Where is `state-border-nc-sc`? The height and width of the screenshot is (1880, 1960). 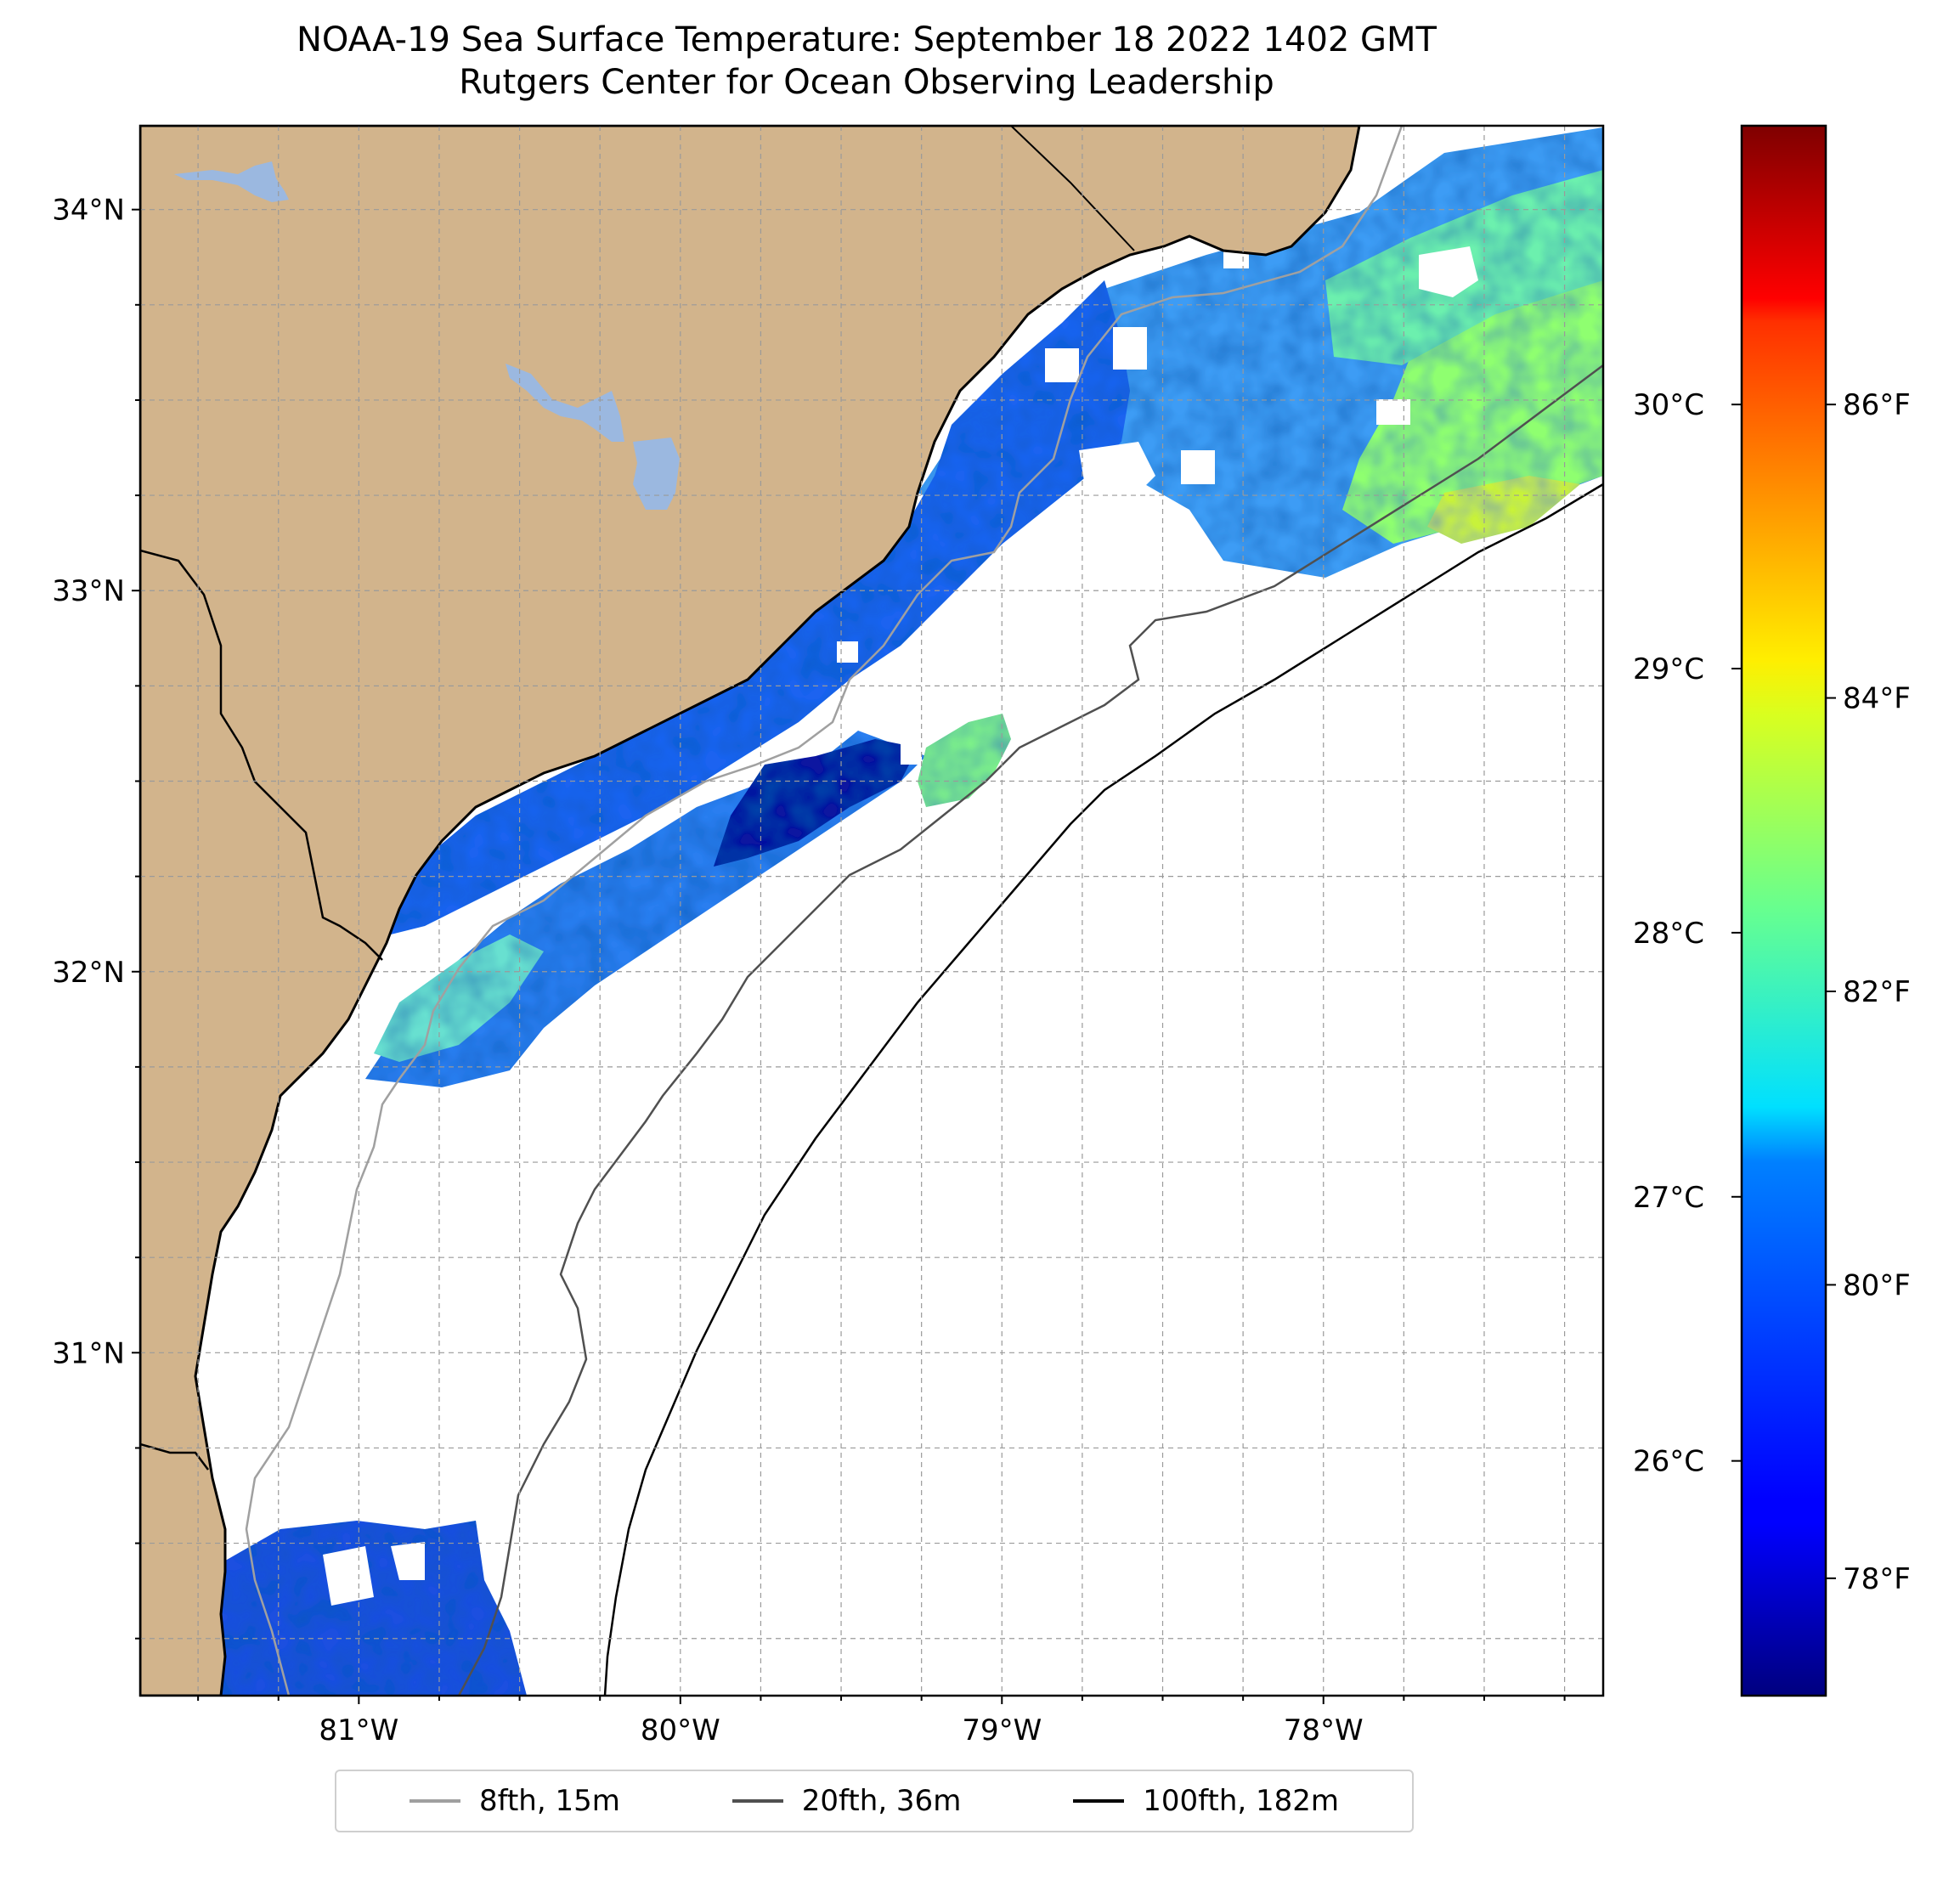 state-border-nc-sc is located at coordinates (1072, 188).